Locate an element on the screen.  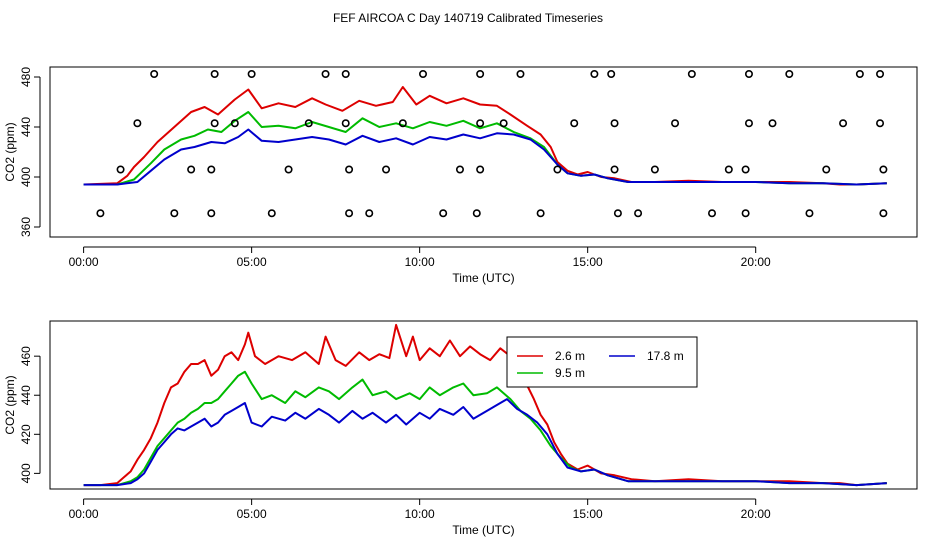
panel-top-x-tick-label: 10:00 is located at coordinates (420, 262).